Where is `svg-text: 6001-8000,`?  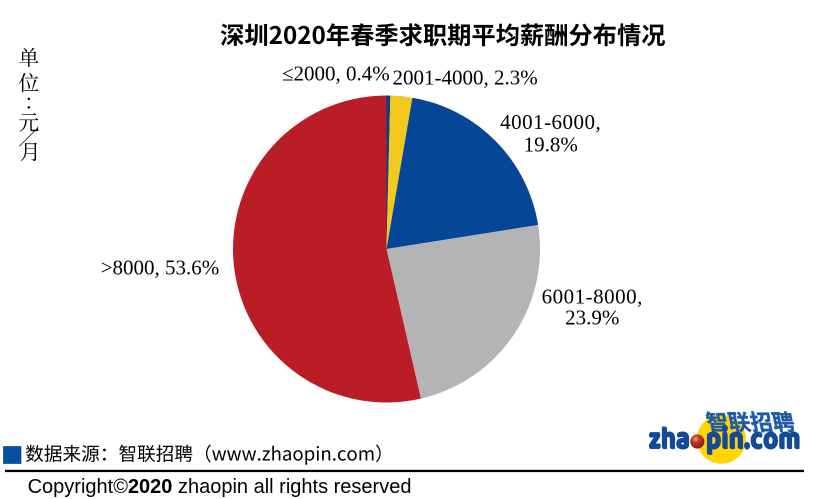
svg-text: 6001-8000, is located at coordinates (592, 297).